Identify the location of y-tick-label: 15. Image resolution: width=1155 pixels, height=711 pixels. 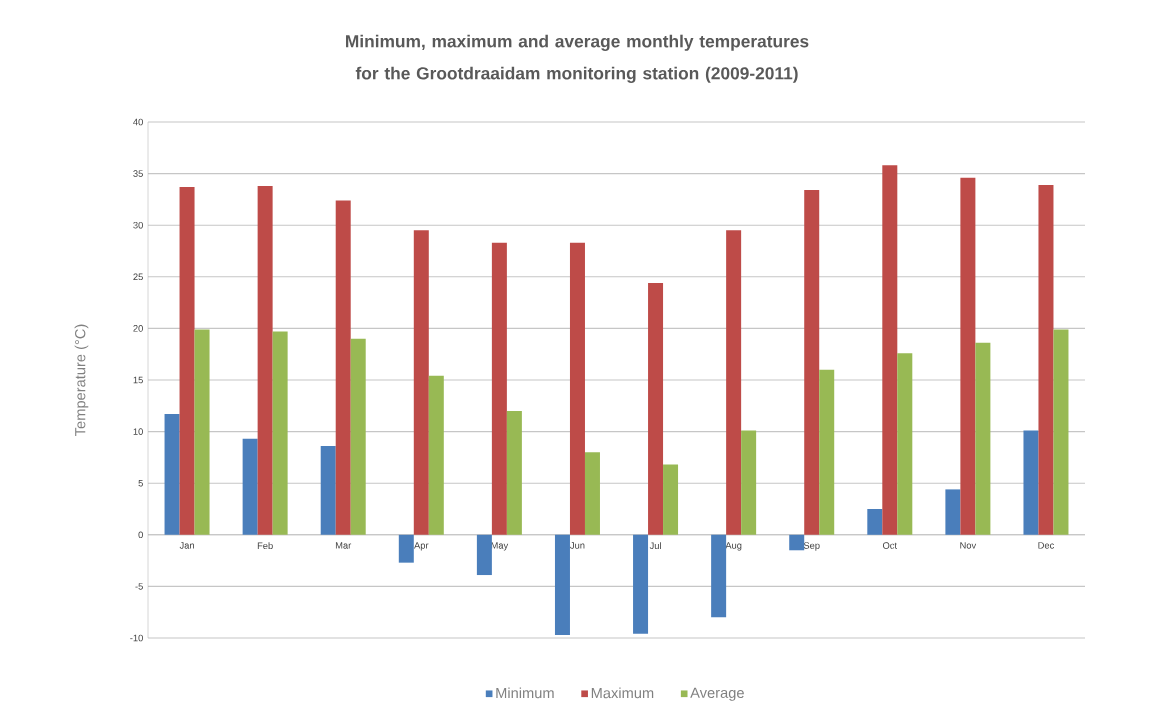
(138, 380).